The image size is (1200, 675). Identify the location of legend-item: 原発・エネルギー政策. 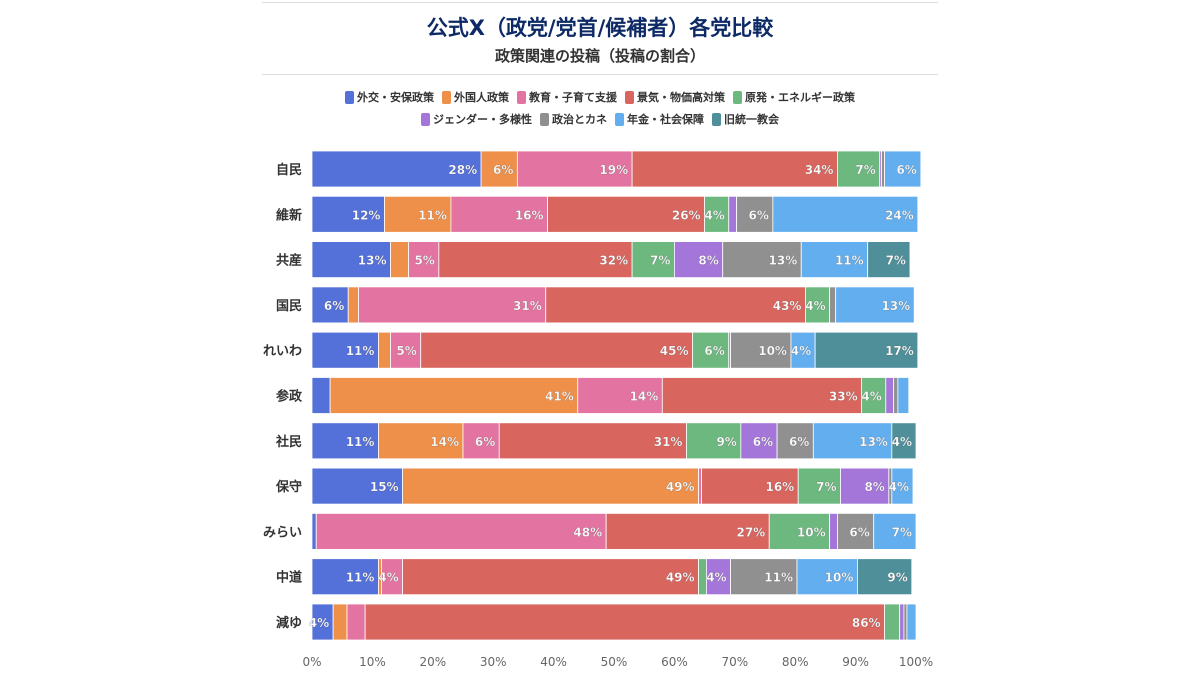
(794, 97).